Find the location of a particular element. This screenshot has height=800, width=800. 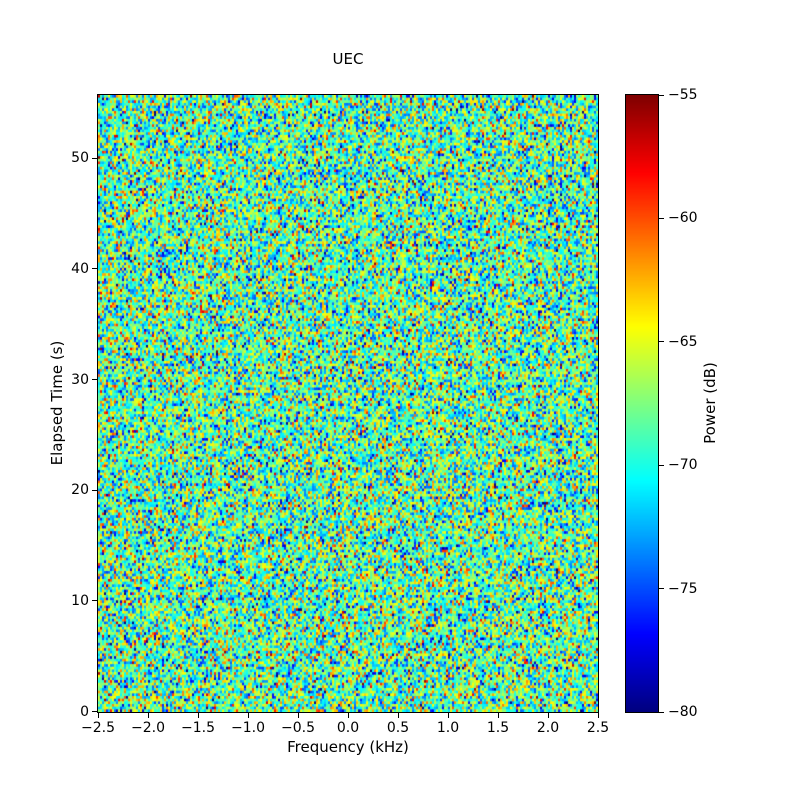

colorbar-tick-label: −80 is located at coordinates (683, 712).